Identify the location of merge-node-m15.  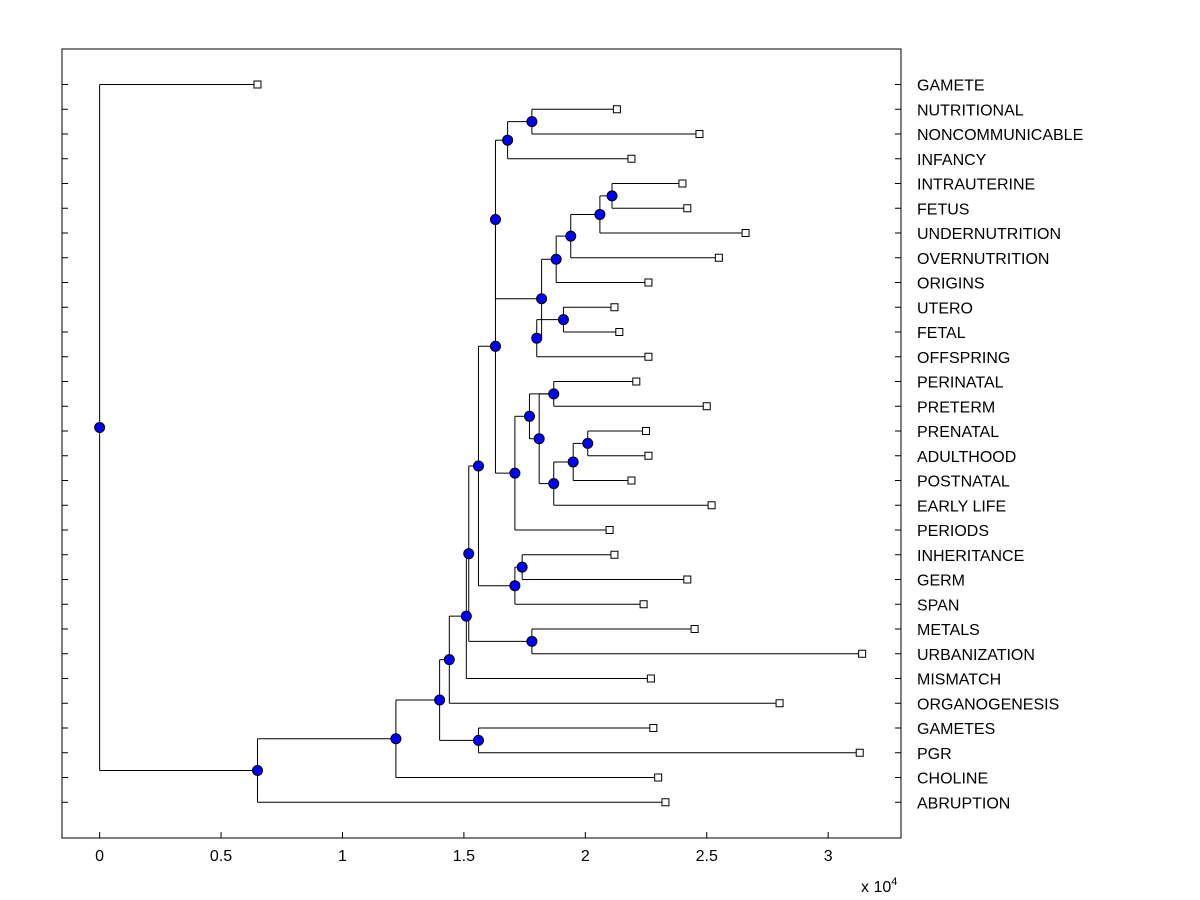
(529, 416).